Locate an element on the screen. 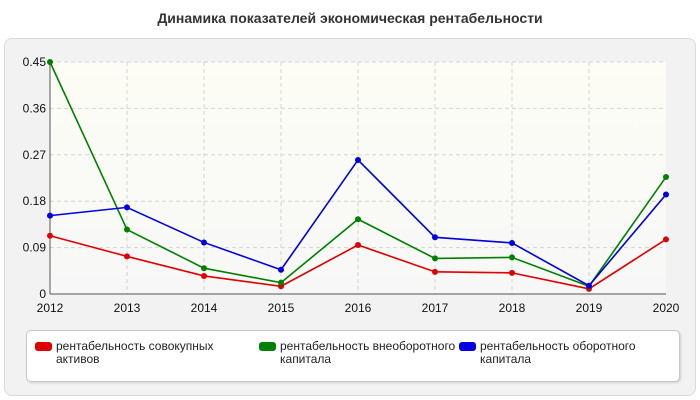  x-axis-ticks: 2012 2013 2014 2015 2016 2017 2018 2019 2020 is located at coordinates (358, 308).